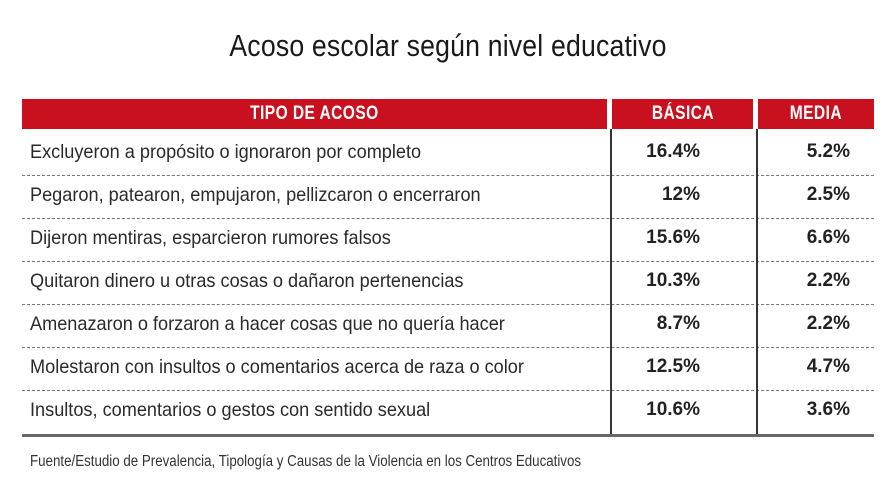  I want to click on media-value: 6.6%, so click(828, 237).